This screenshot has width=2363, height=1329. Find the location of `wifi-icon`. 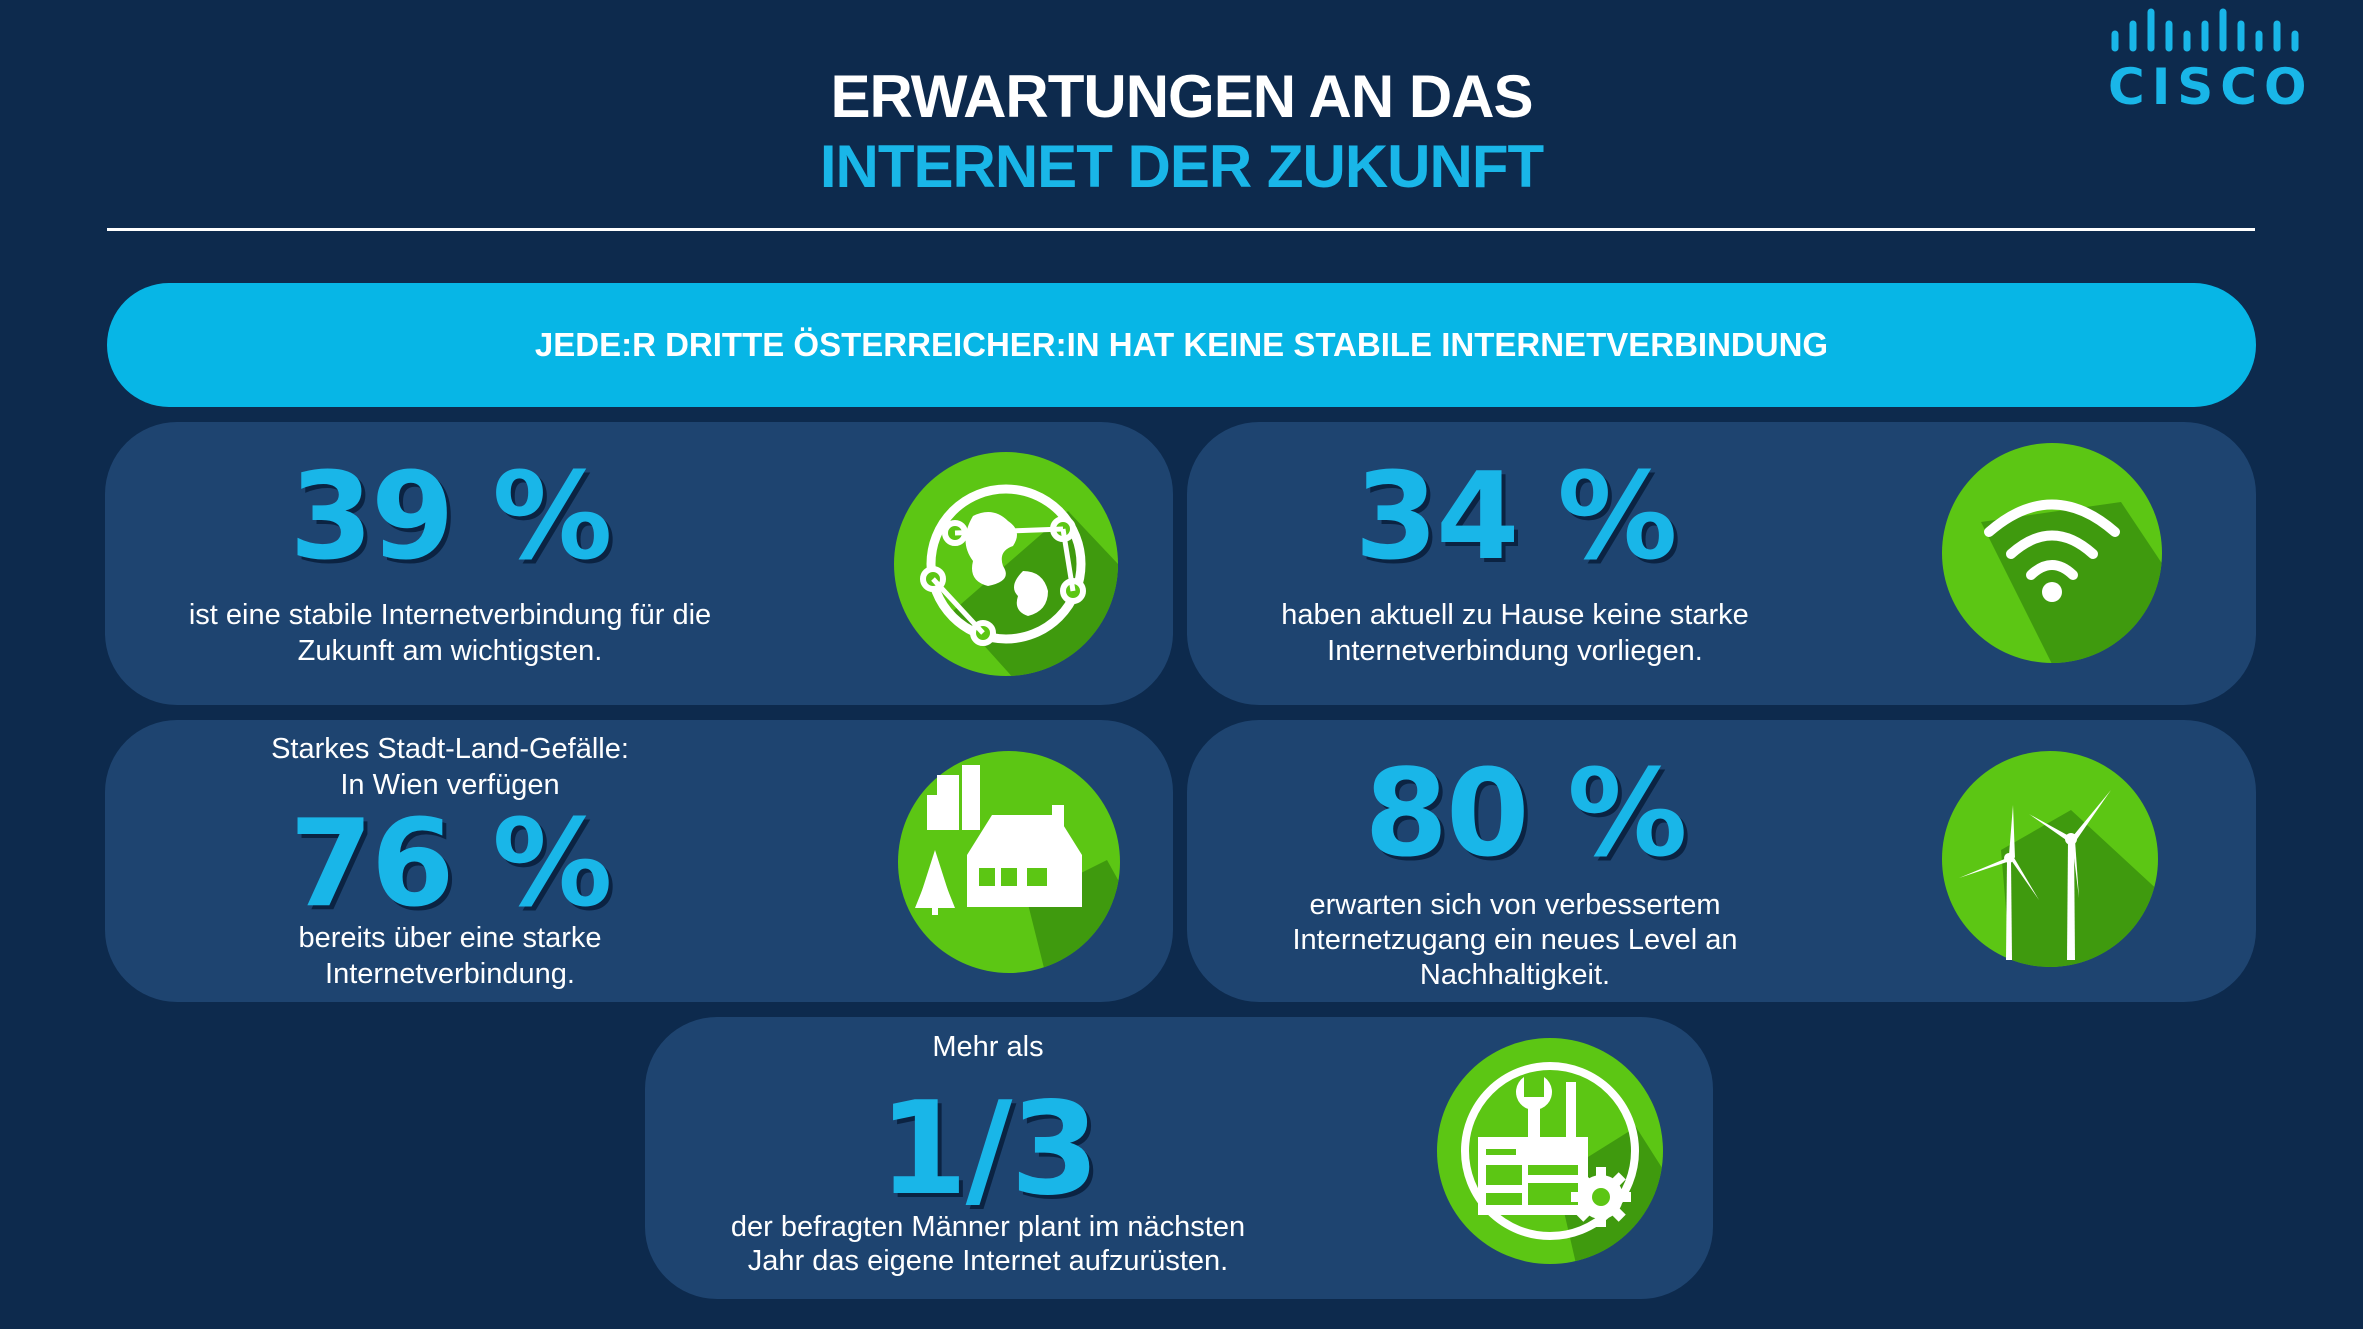

wifi-icon is located at coordinates (2052, 553).